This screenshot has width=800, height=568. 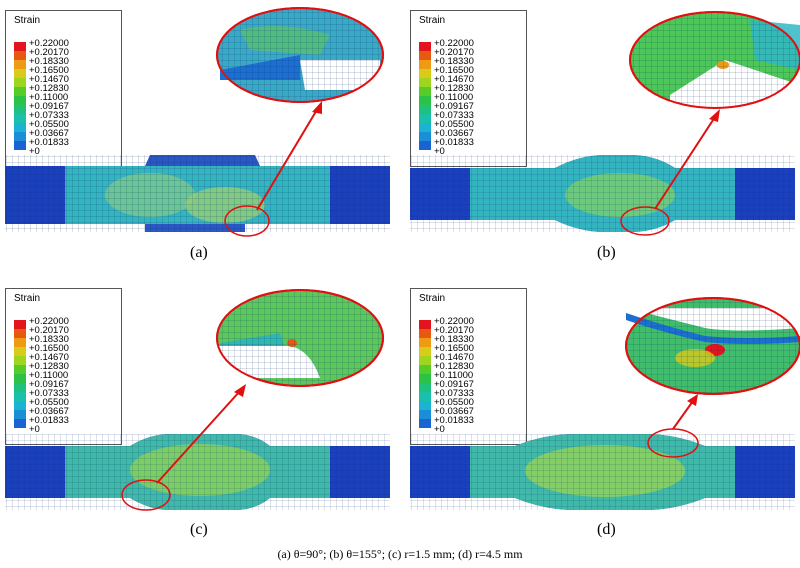 I want to click on panel-label: (b), so click(x=606, y=252).